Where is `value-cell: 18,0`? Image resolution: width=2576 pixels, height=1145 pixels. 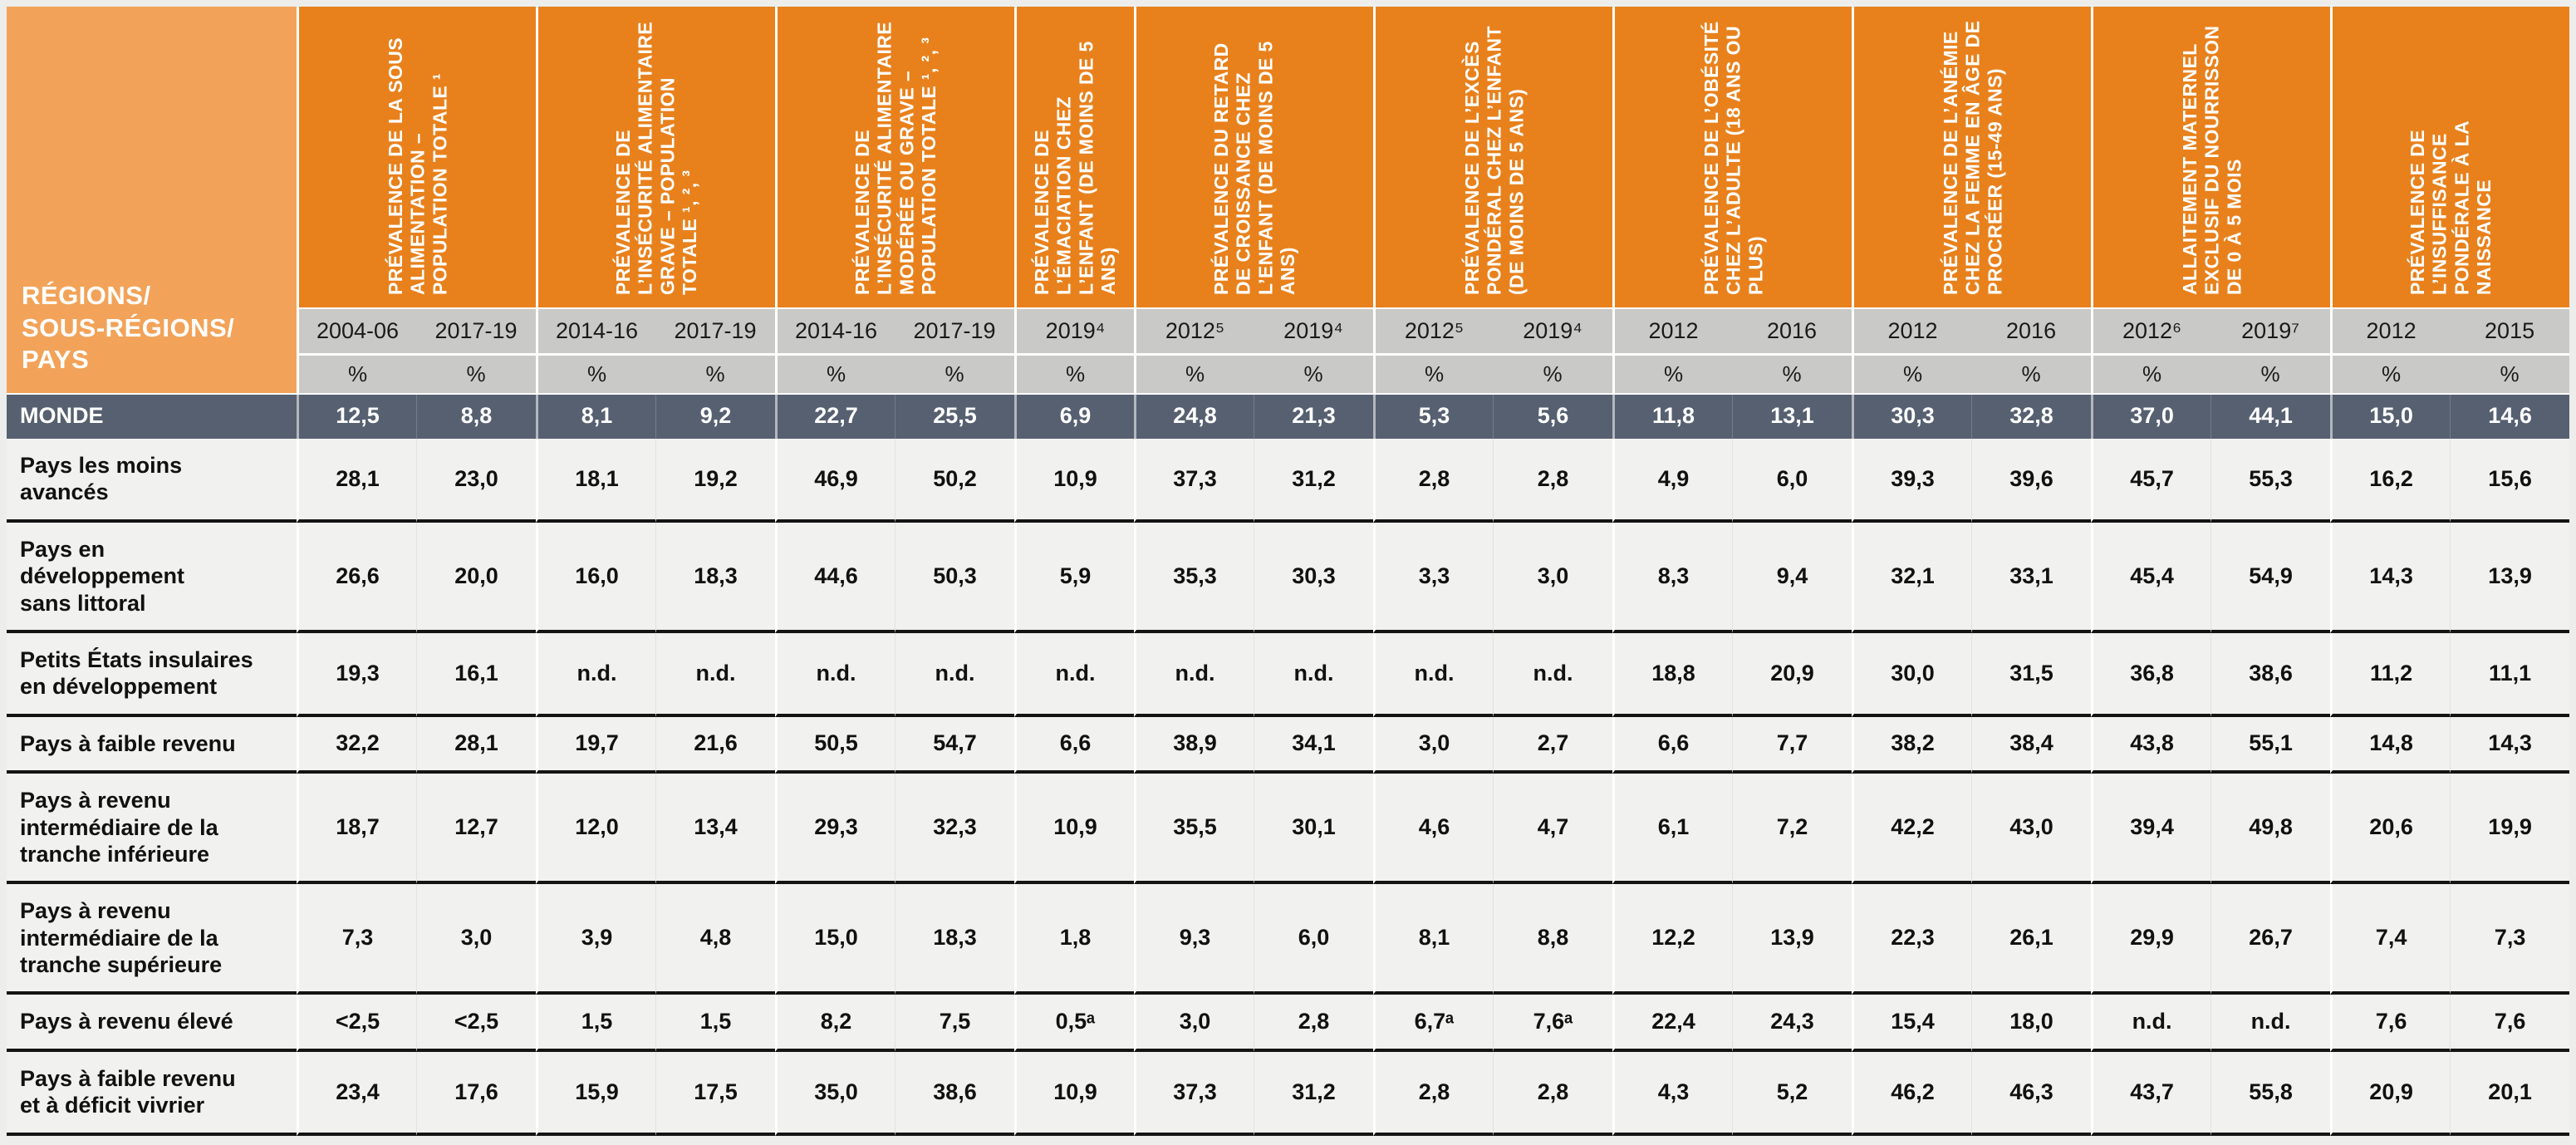
value-cell: 18,0 is located at coordinates (2031, 1024).